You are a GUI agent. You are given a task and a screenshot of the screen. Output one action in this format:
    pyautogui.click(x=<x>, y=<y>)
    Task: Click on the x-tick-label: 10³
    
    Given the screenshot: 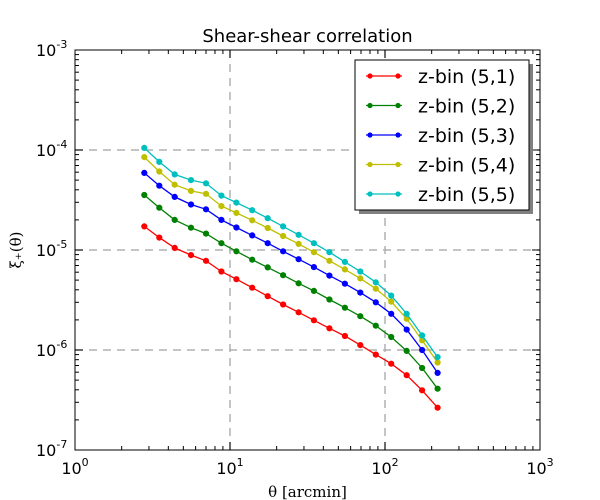 What is the action you would take?
    pyautogui.click(x=539, y=467)
    